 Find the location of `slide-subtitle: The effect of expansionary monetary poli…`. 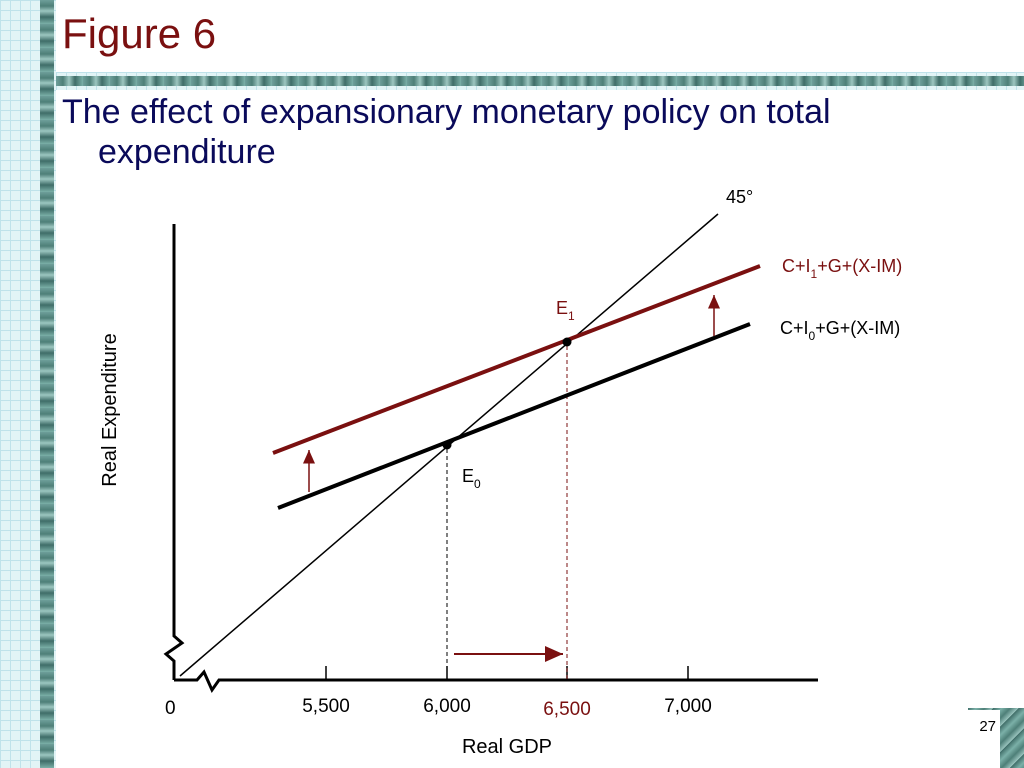

slide-subtitle: The effect of expansionary monetary poli… is located at coordinates (522, 132).